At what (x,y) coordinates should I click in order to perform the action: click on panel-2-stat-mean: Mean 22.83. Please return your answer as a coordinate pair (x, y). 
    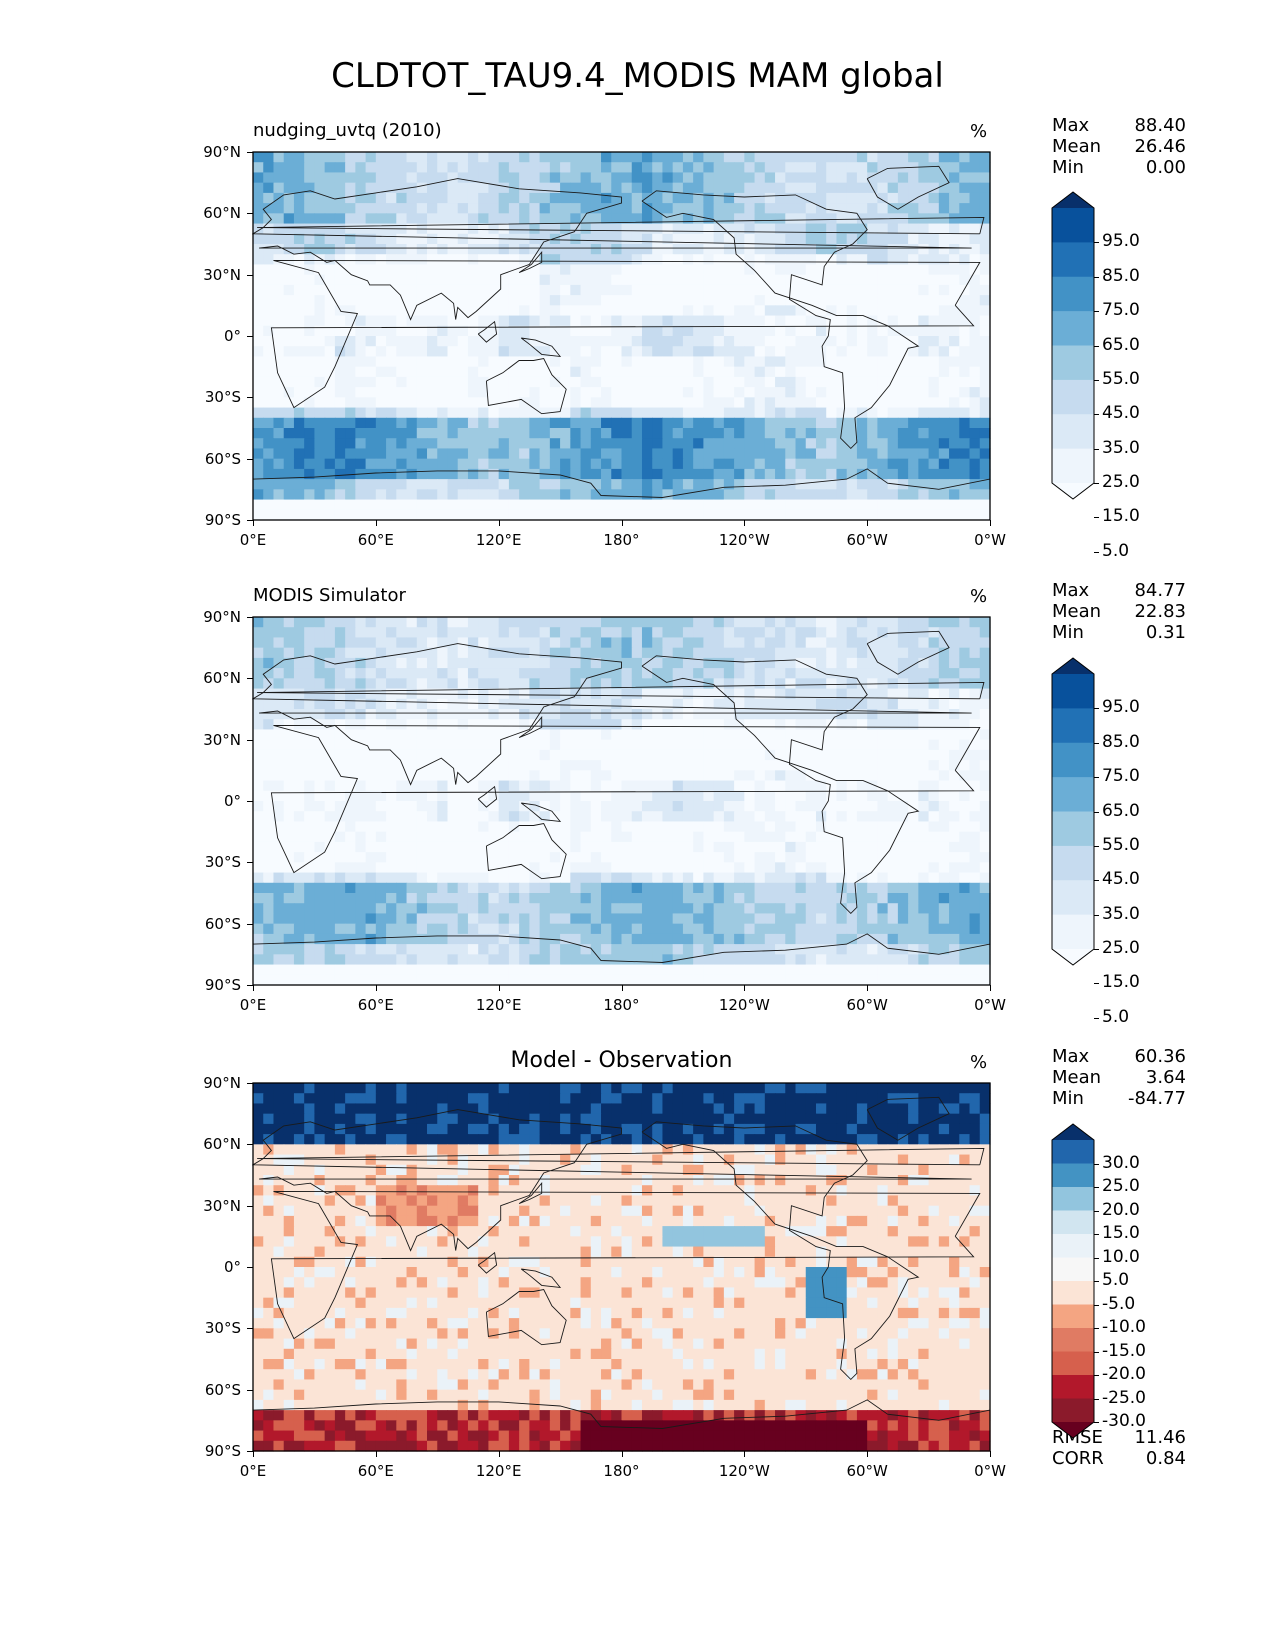
    Looking at the image, I should click on (1119, 611).